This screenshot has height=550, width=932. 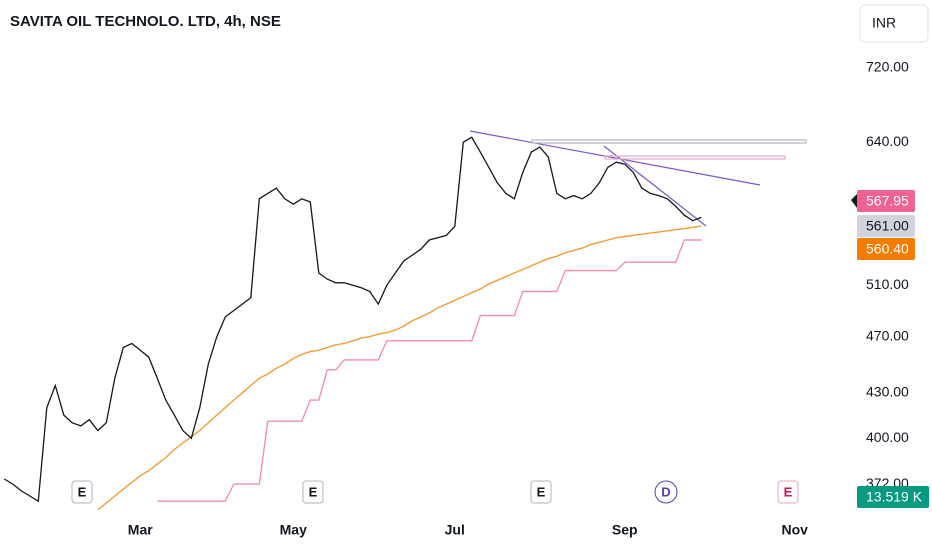 I want to click on x-tick-label: Sep, so click(x=625, y=530).